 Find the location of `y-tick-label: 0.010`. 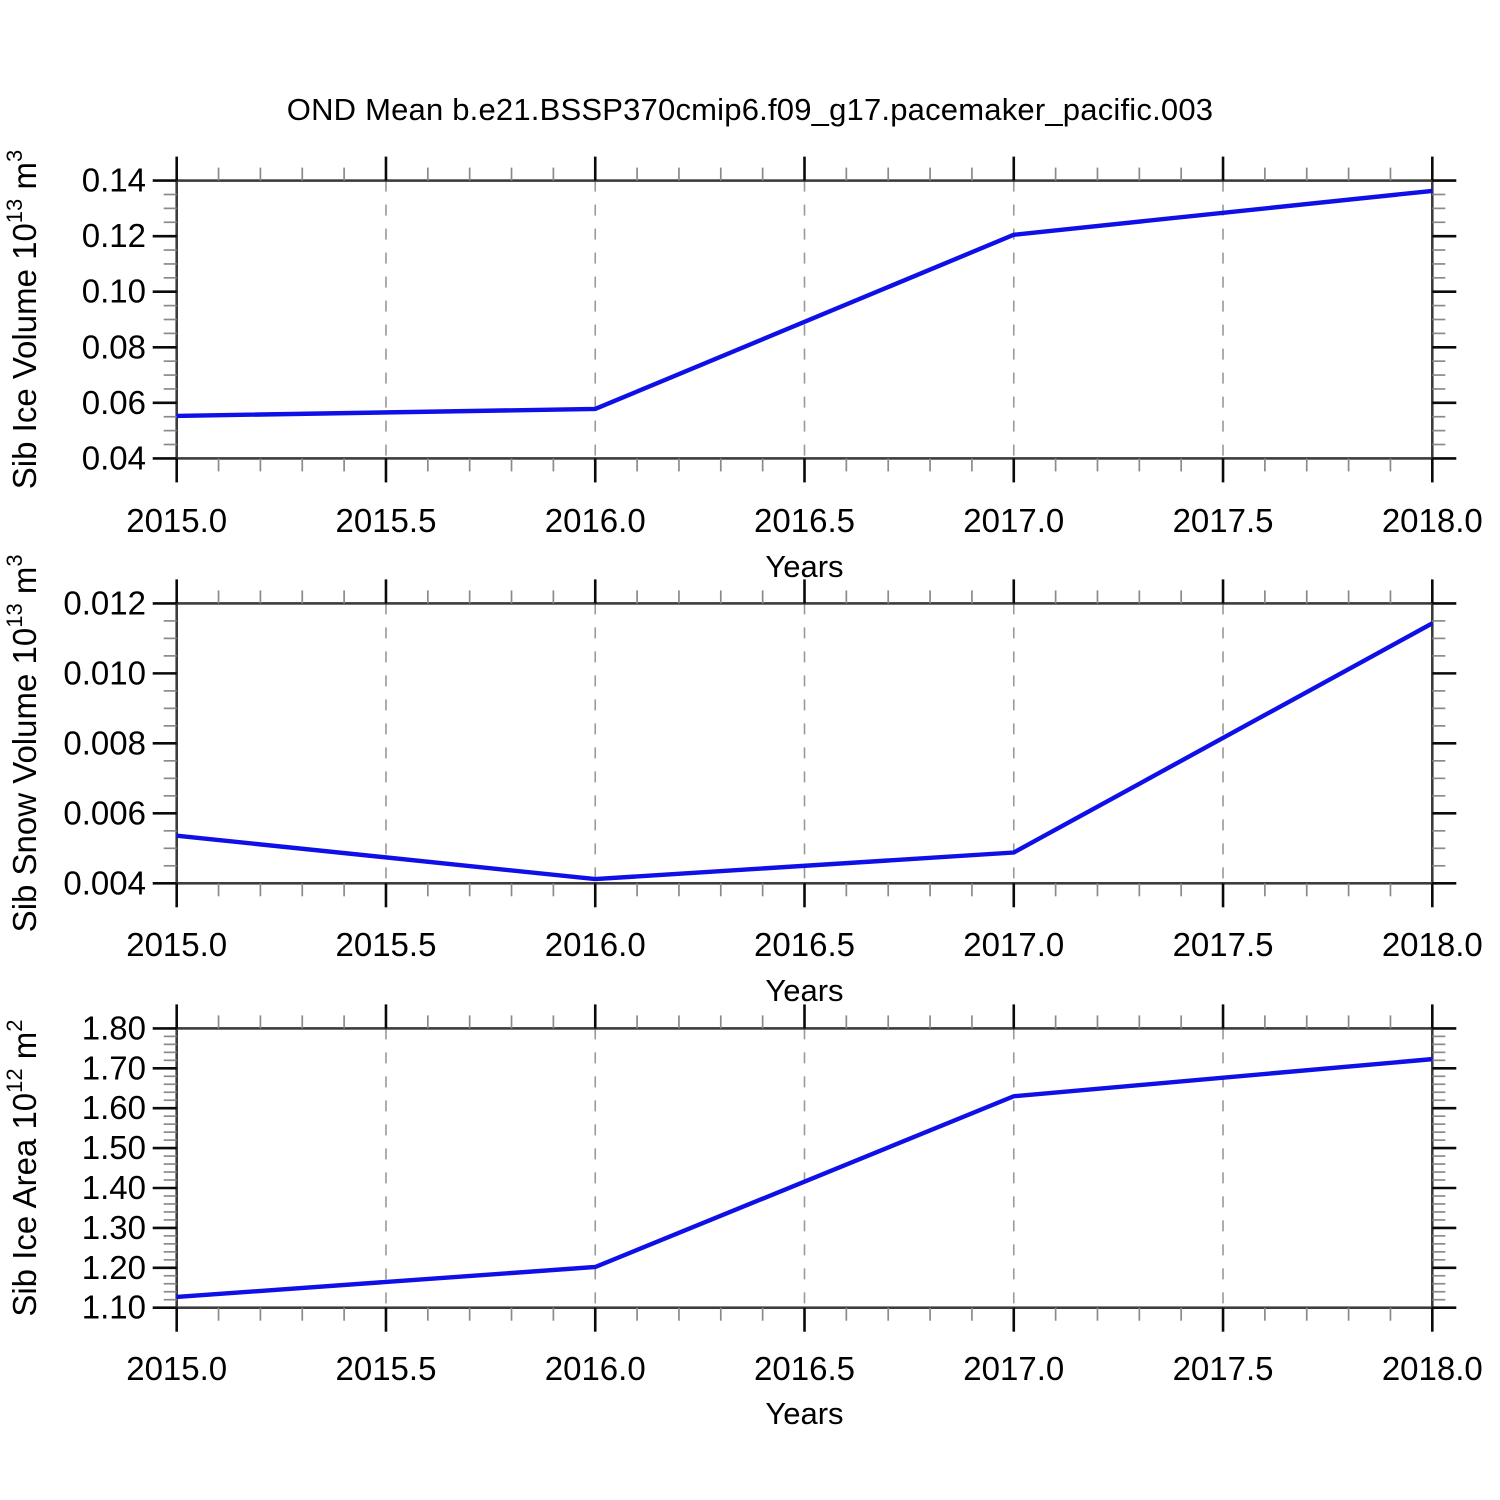

y-tick-label: 0.010 is located at coordinates (104, 672).